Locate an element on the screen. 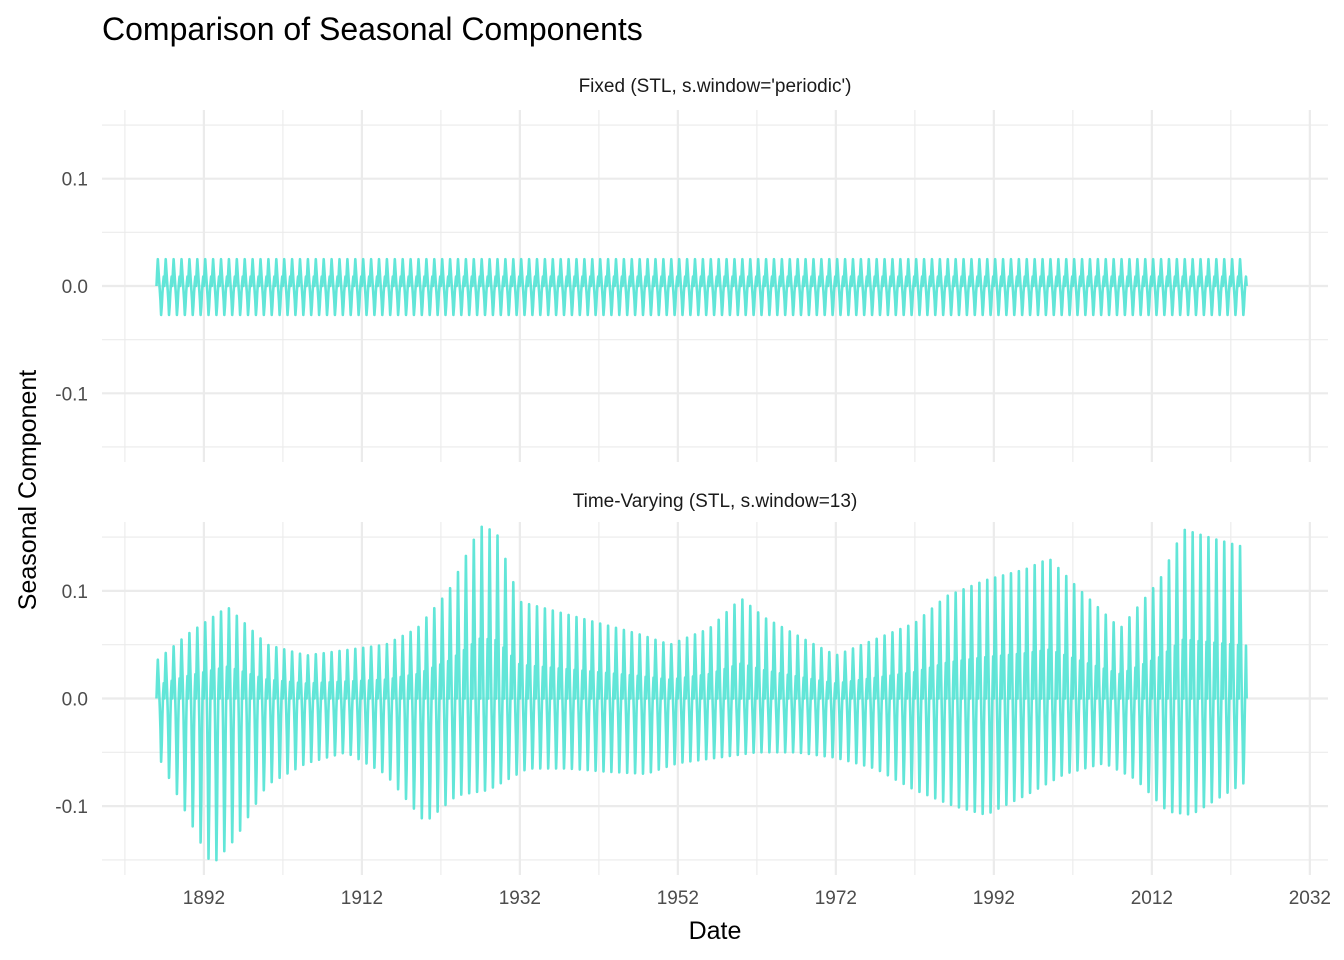 This screenshot has width=1344, height=960. panel-time-varying-y-ticks: -0.1 0.0 0.1 is located at coordinates (71, 700).